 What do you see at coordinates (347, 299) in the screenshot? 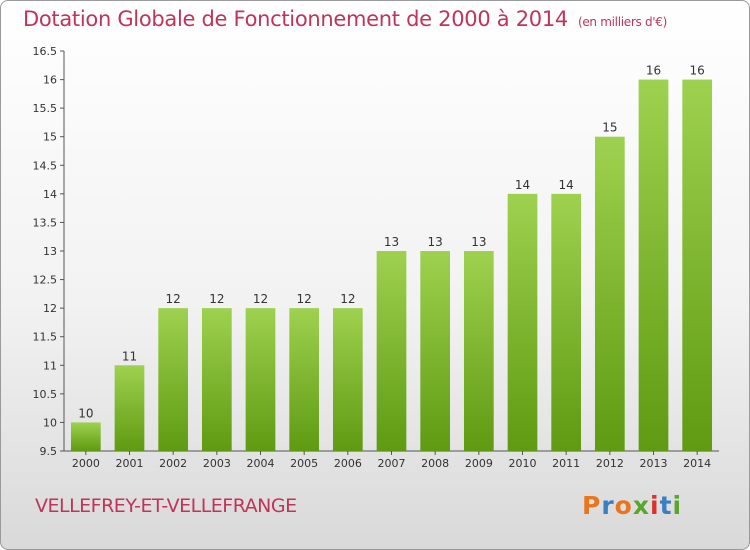
I see `data-label-2006: 12` at bounding box center [347, 299].